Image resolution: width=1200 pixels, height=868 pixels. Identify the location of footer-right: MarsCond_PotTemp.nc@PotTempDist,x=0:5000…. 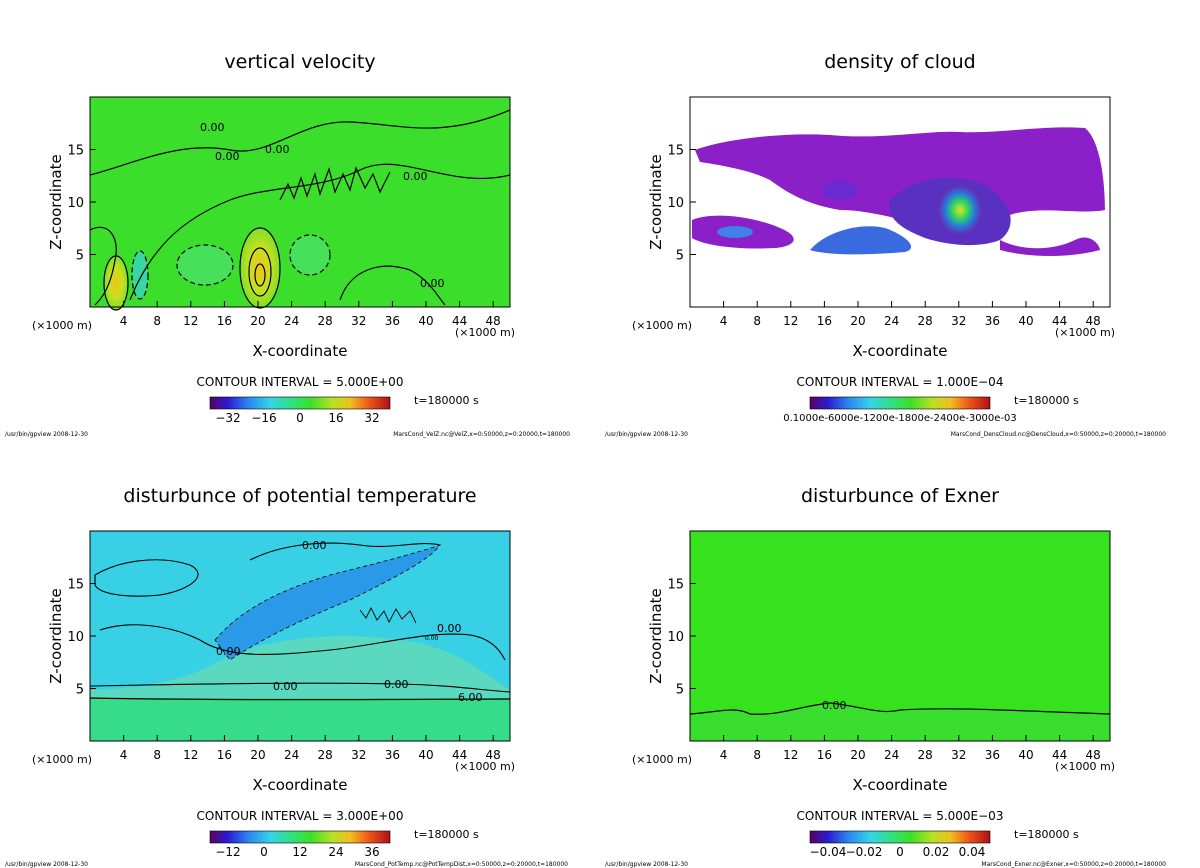
(461, 864).